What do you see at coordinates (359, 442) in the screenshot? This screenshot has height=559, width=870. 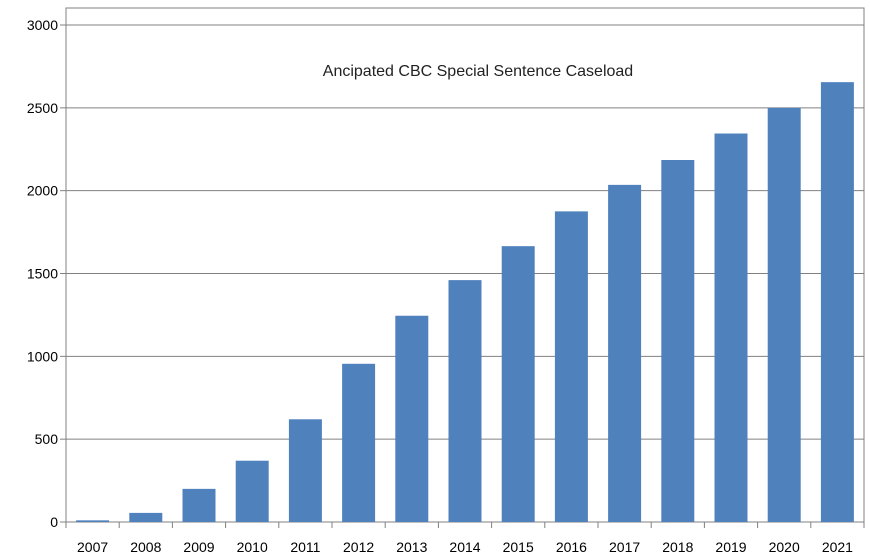 I see `bar-2012` at bounding box center [359, 442].